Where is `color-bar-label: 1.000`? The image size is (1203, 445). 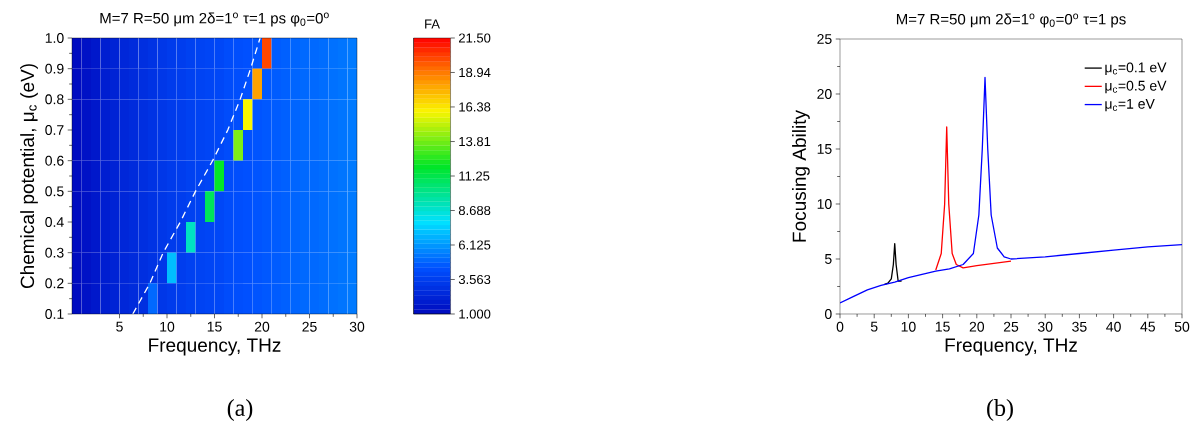
color-bar-label: 1.000 is located at coordinates (475, 314).